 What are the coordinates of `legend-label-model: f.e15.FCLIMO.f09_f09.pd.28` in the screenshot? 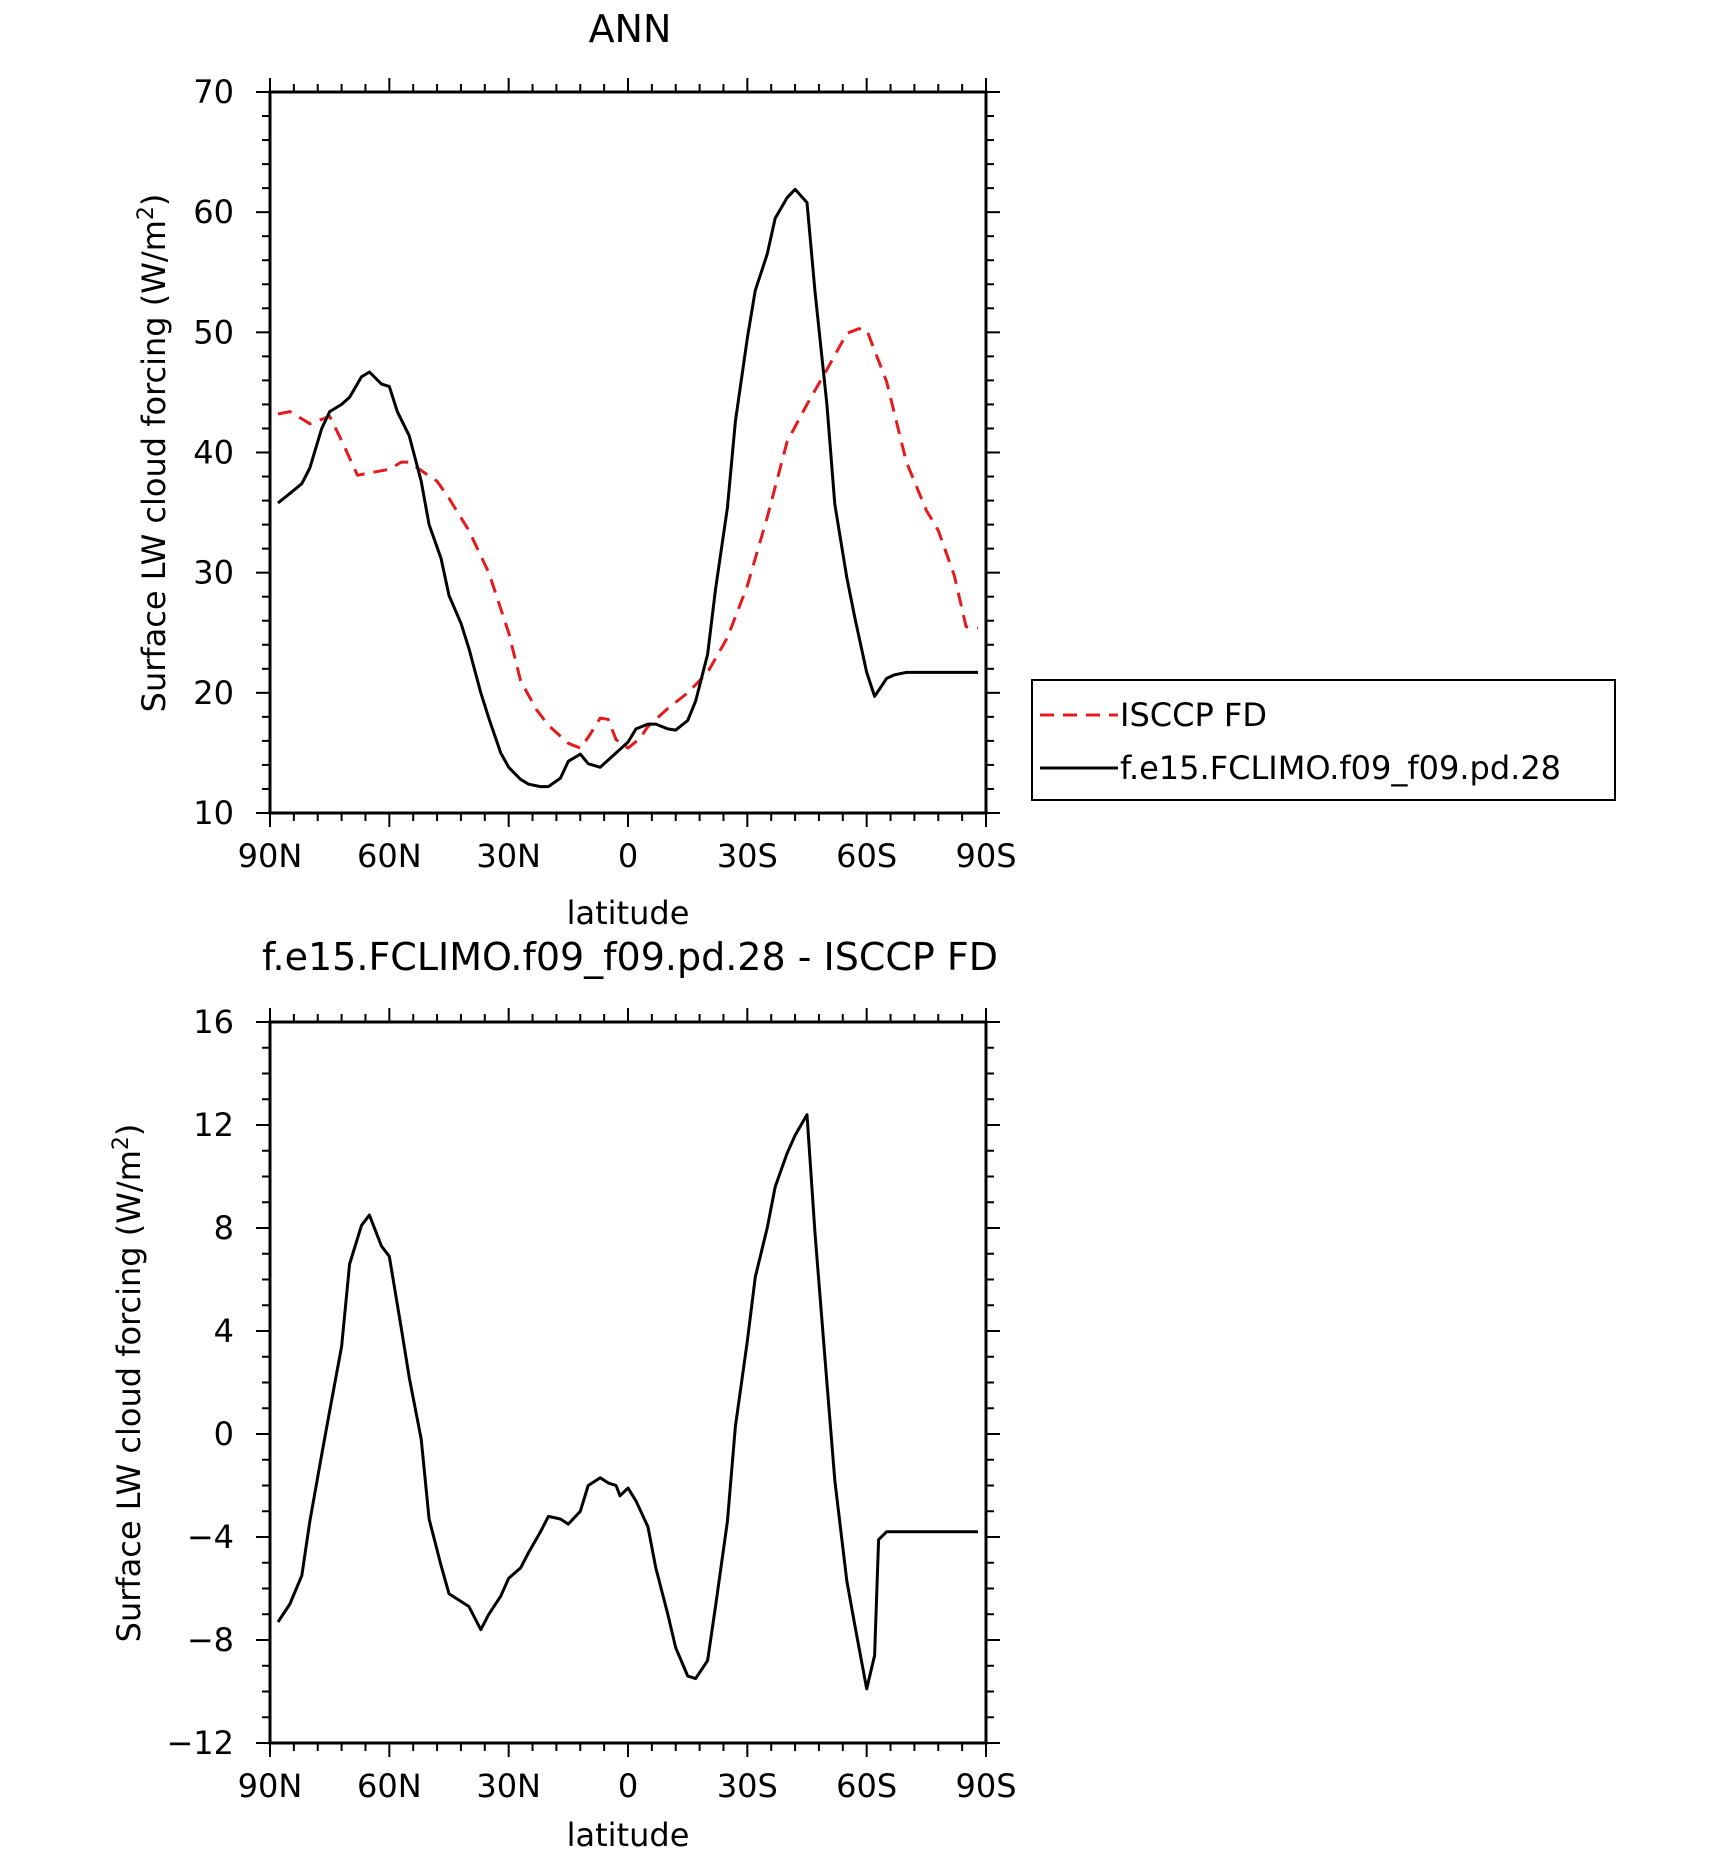 It's located at (1340, 768).